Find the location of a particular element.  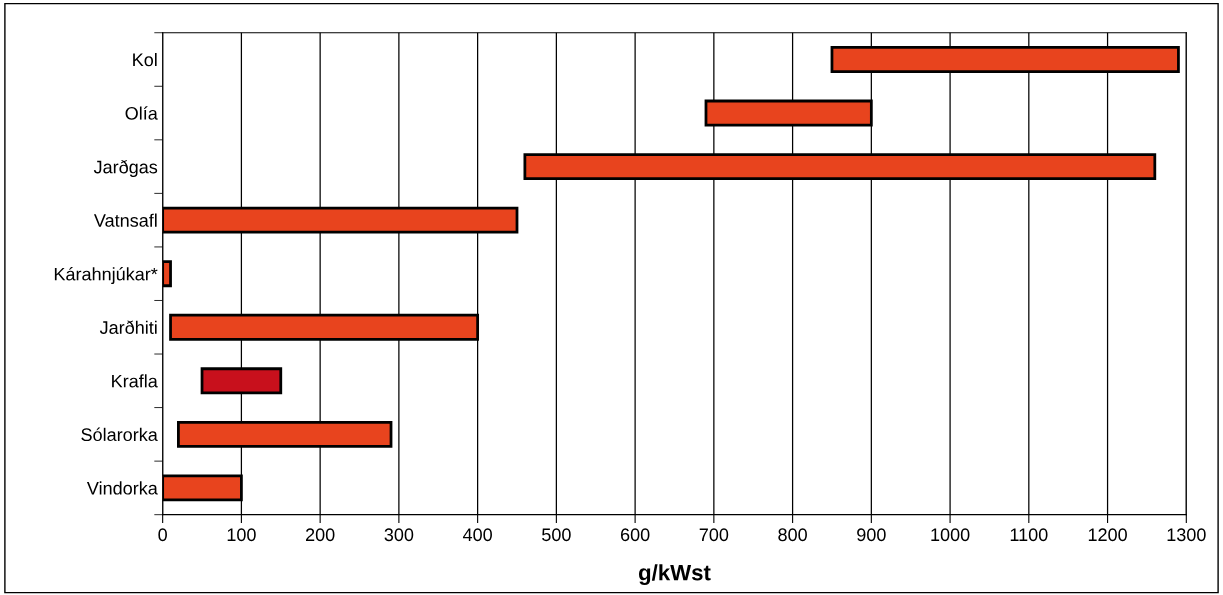

y-tick-label: Jarðgas is located at coordinates (125, 168).